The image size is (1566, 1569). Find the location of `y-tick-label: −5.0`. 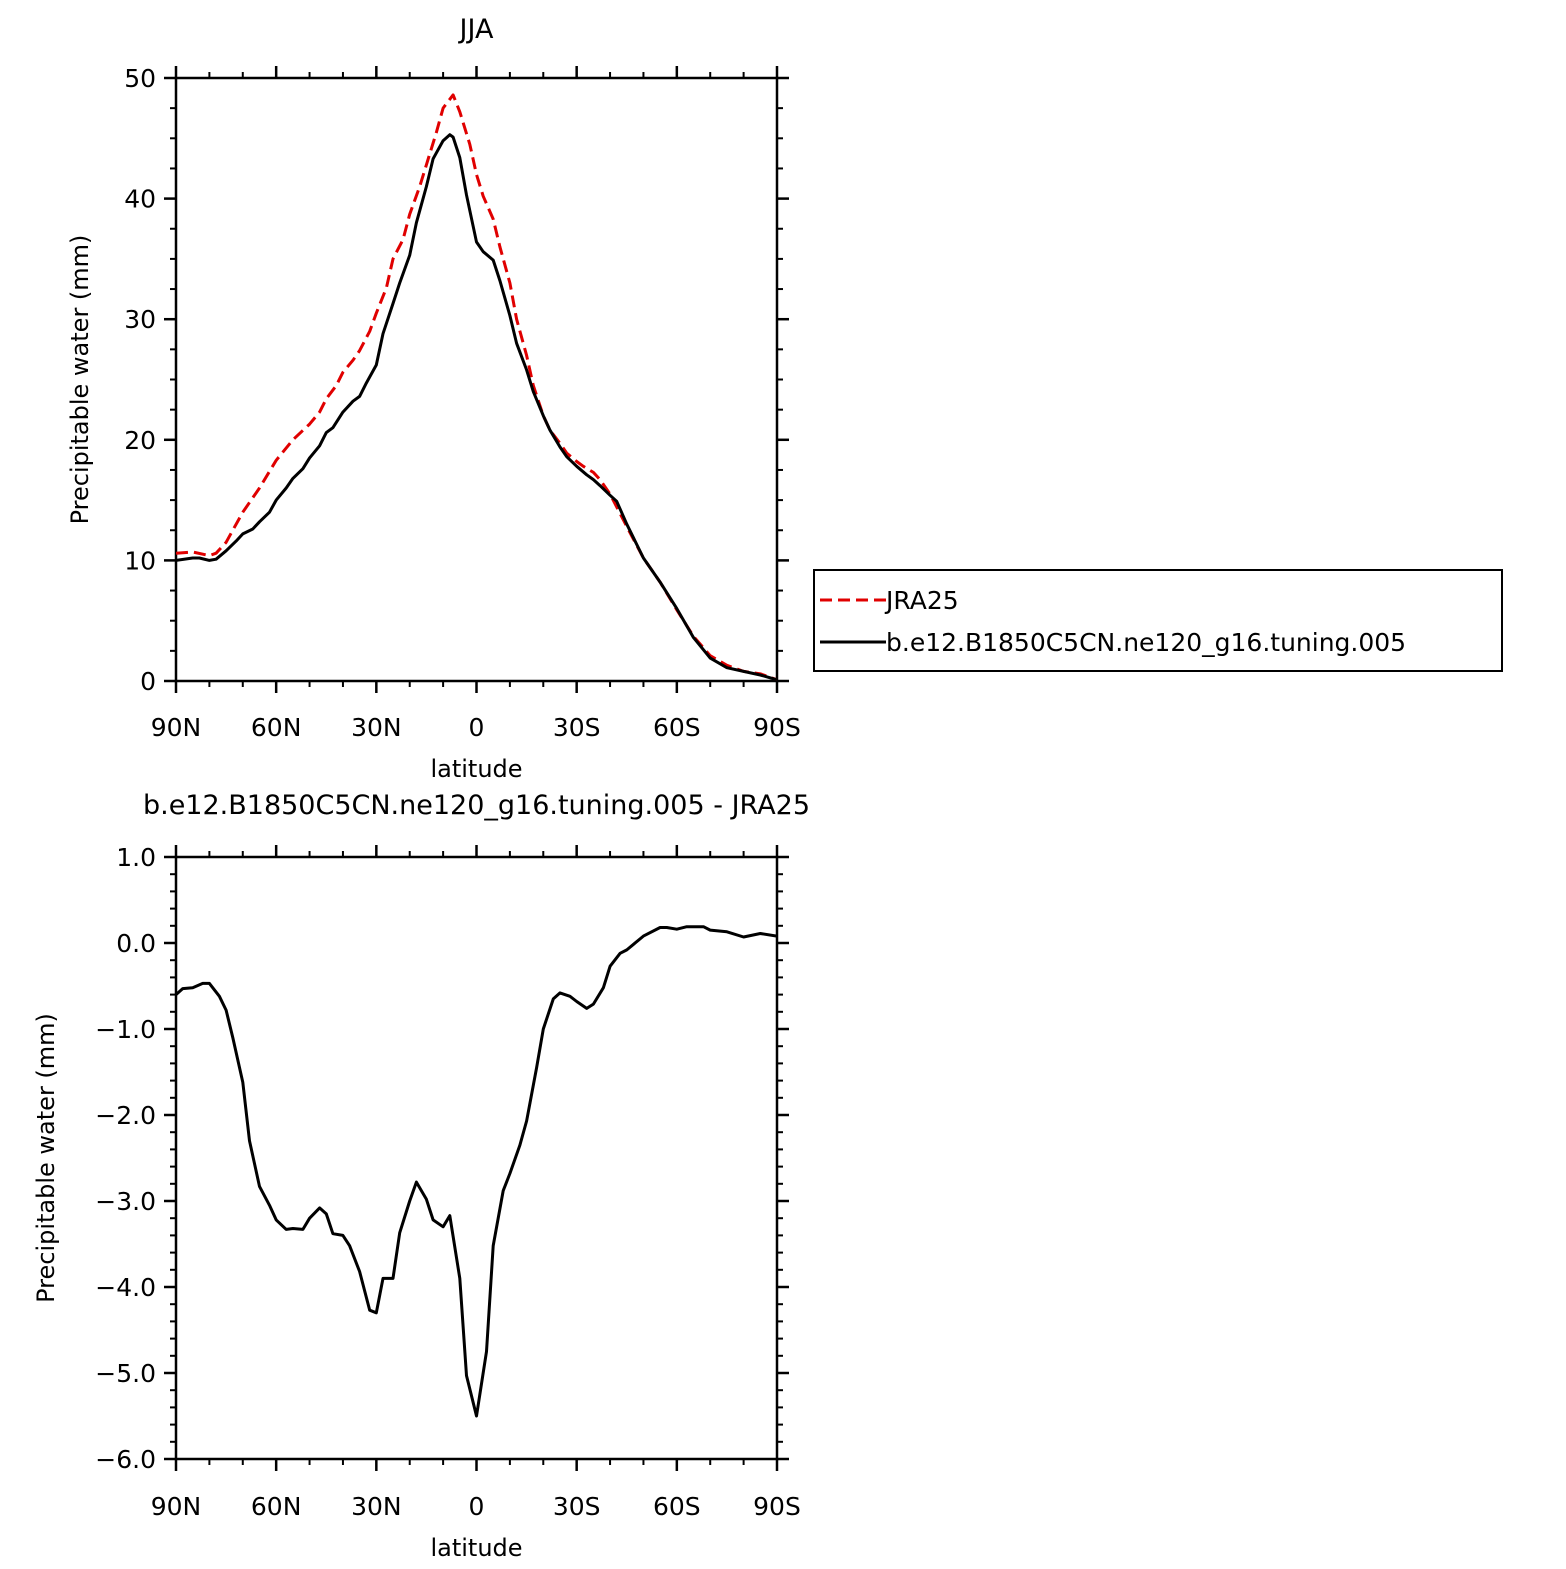

y-tick-label: −5.0 is located at coordinates (125, 1373).